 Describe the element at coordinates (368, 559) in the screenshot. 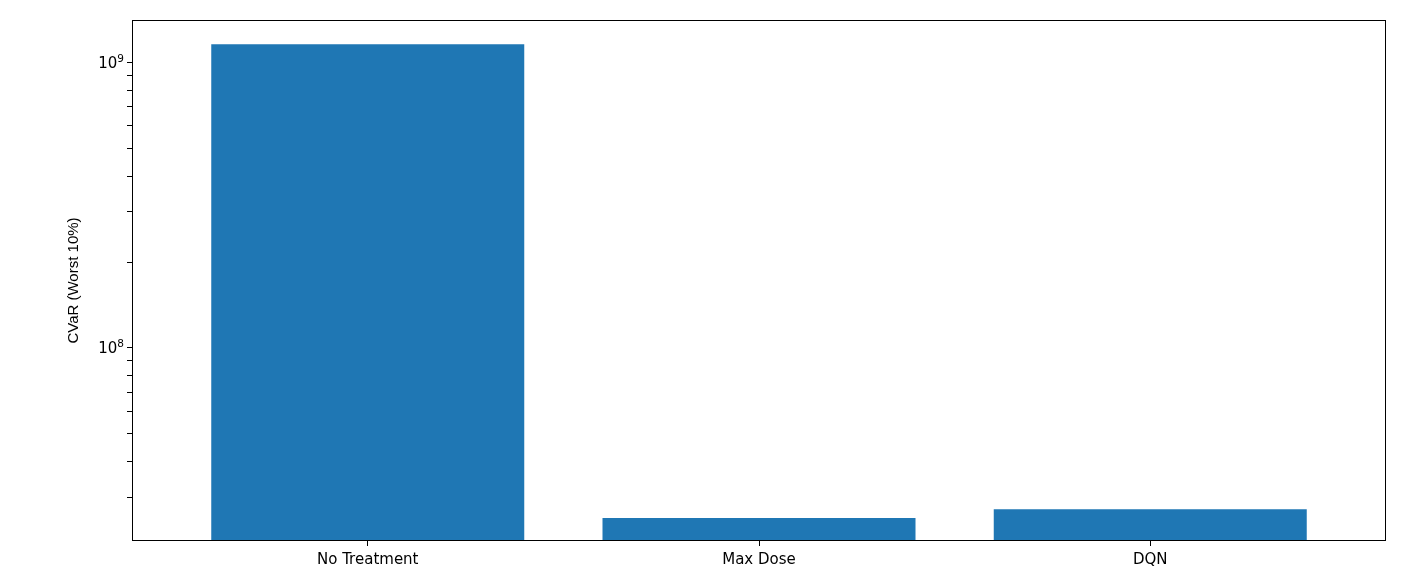

I see `x-tick-label: No Treatment` at that location.